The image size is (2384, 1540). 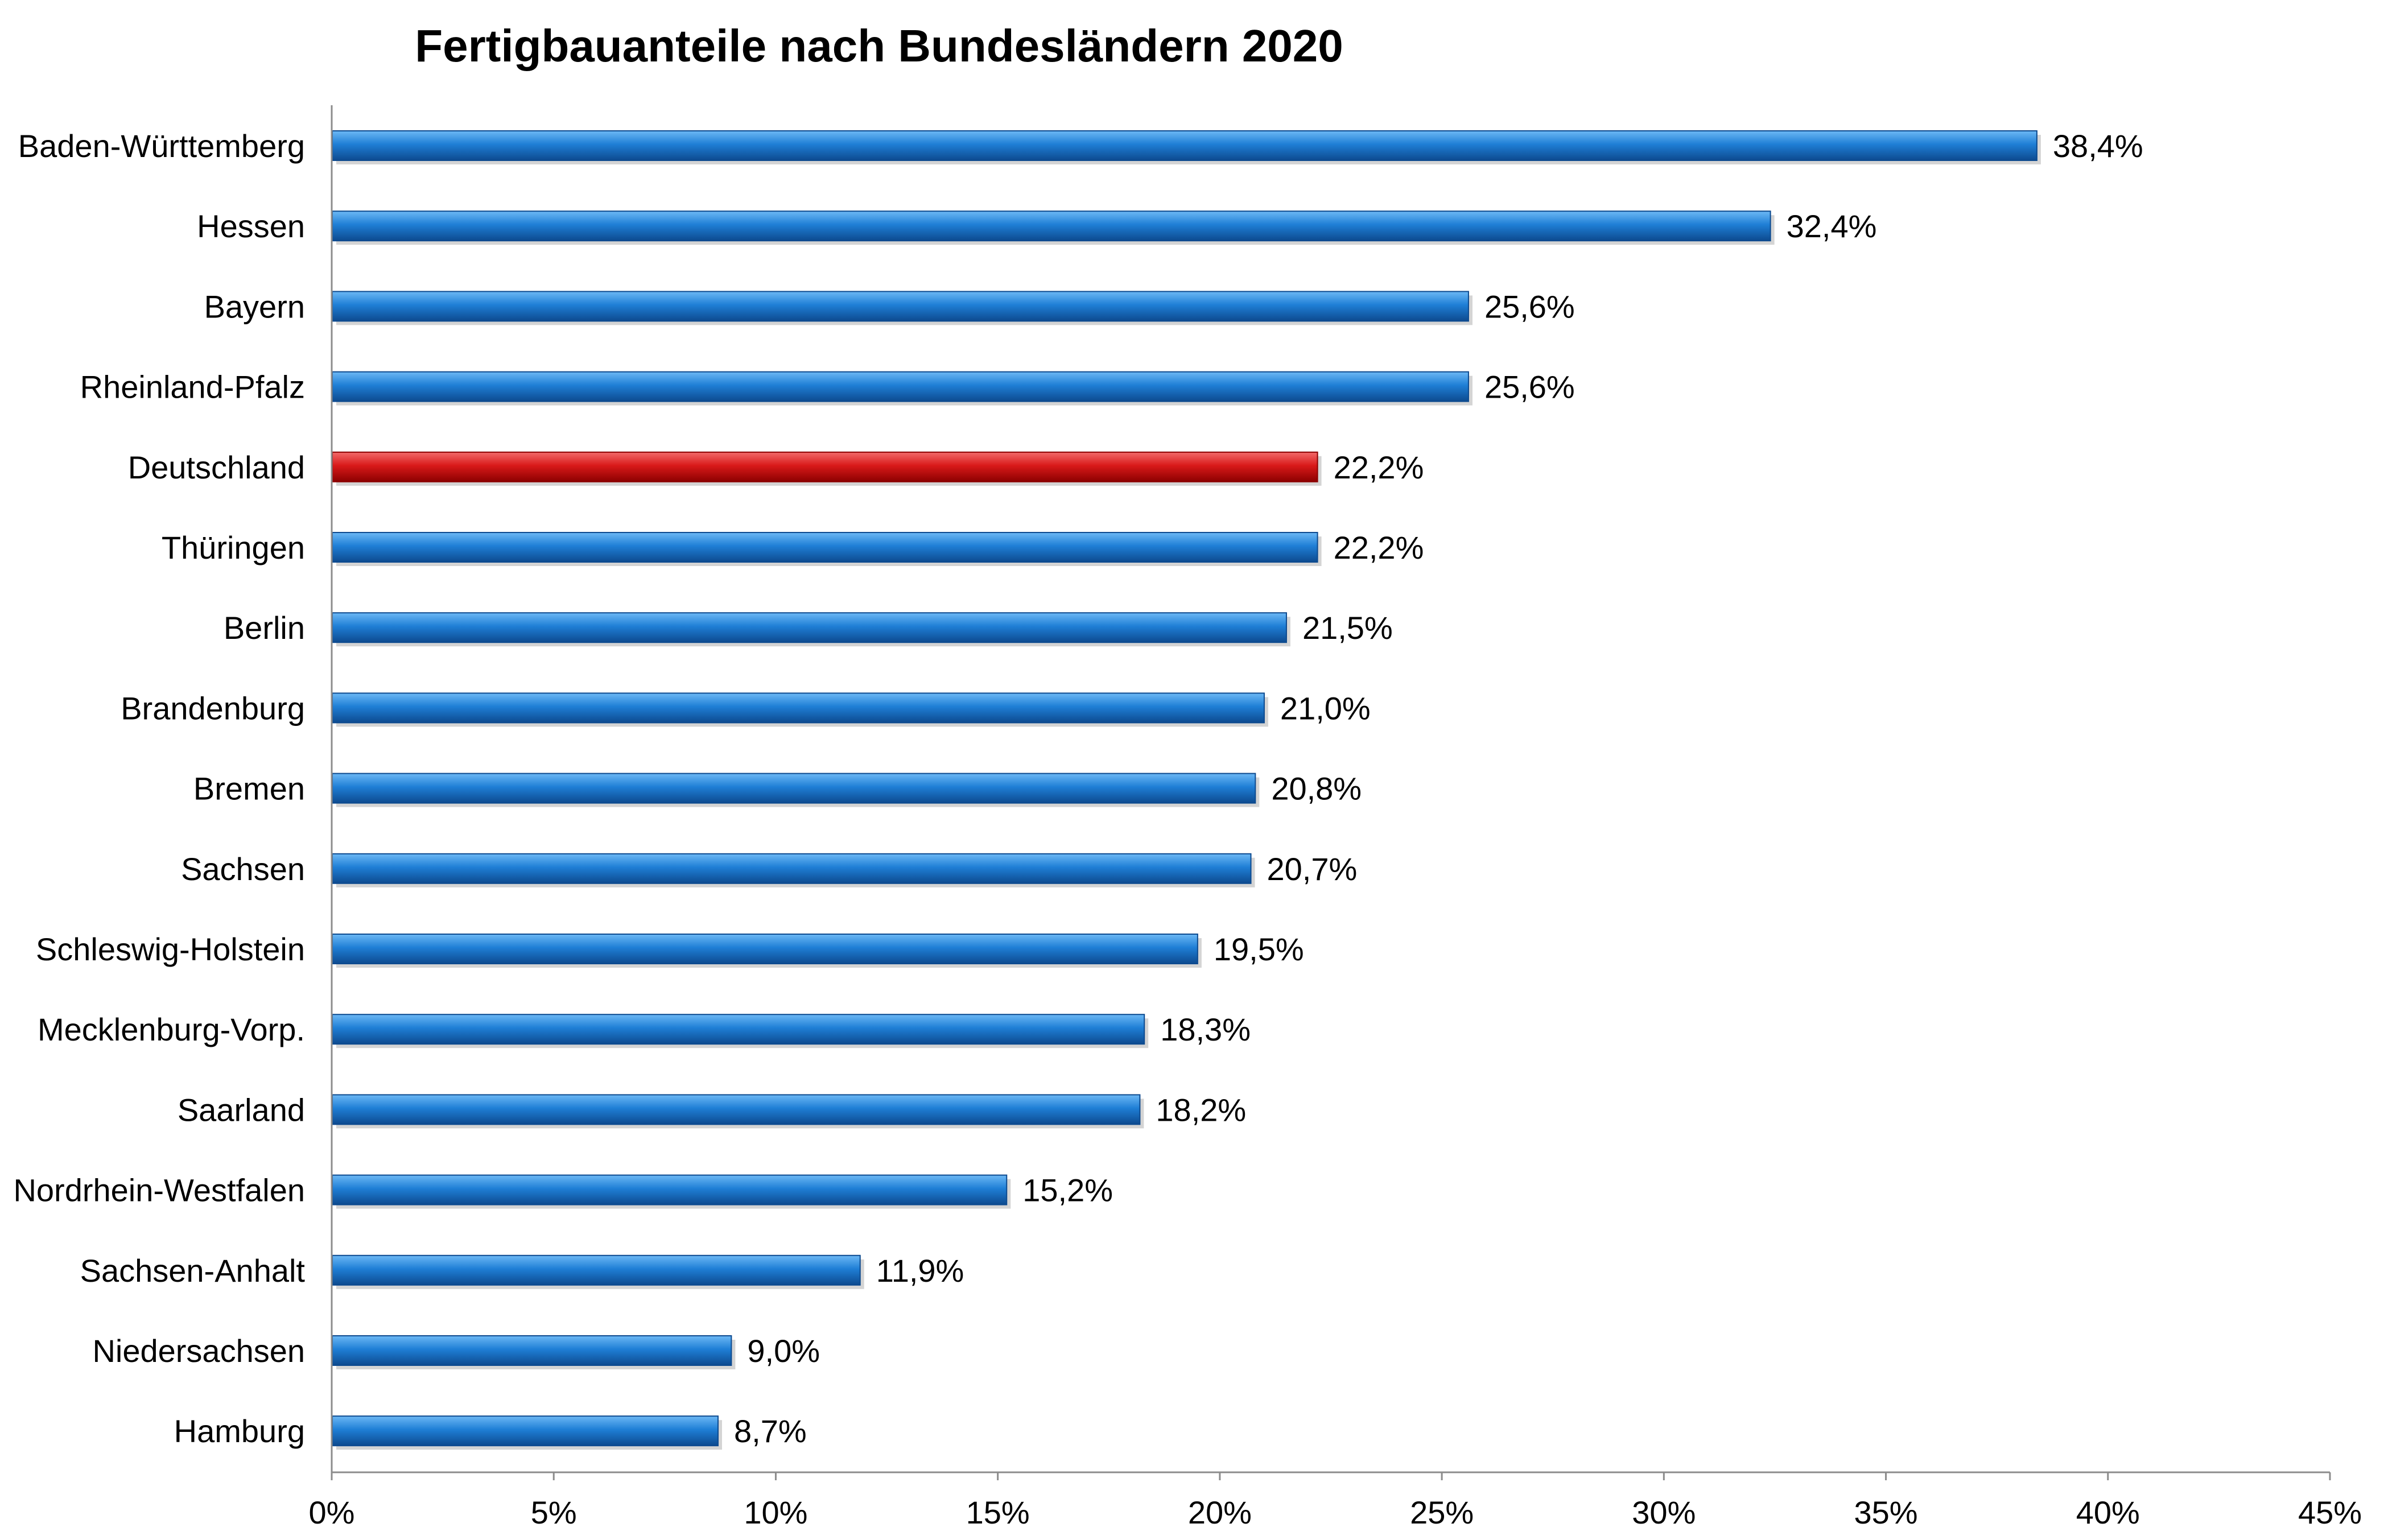 I want to click on category-label: Sachsen, so click(x=243, y=869).